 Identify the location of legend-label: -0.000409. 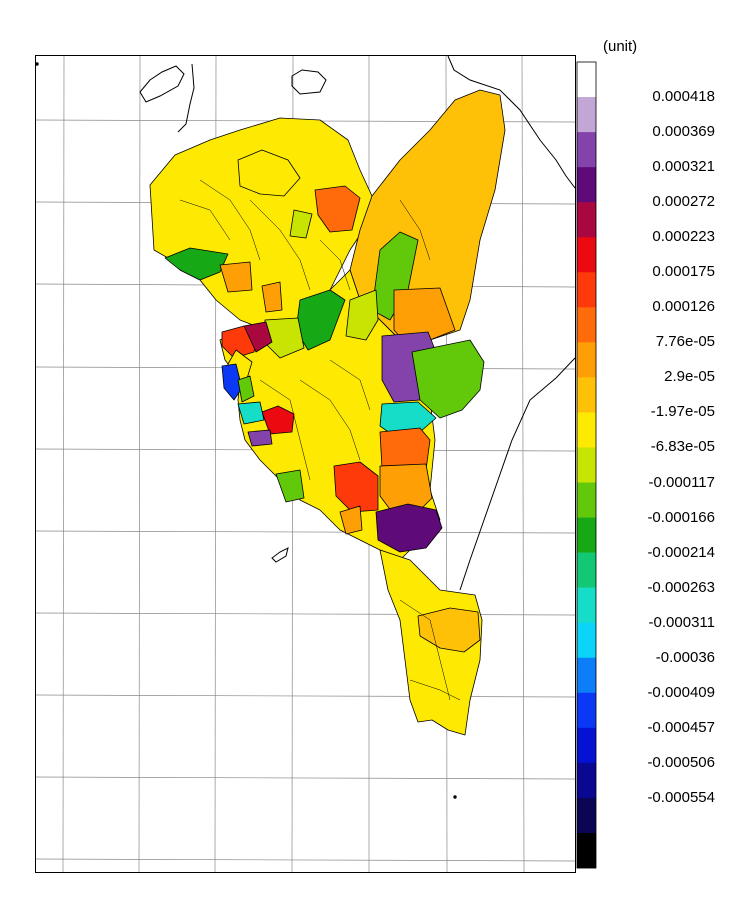
(681, 692).